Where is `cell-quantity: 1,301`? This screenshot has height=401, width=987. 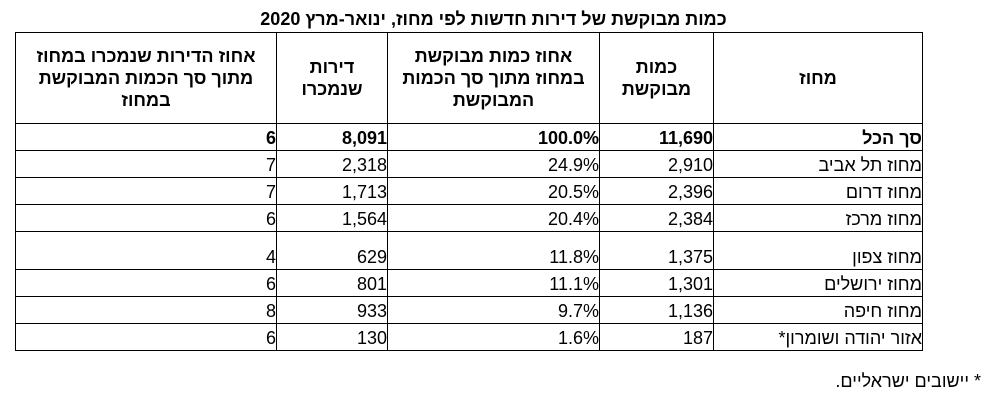 cell-quantity: 1,301 is located at coordinates (656, 283).